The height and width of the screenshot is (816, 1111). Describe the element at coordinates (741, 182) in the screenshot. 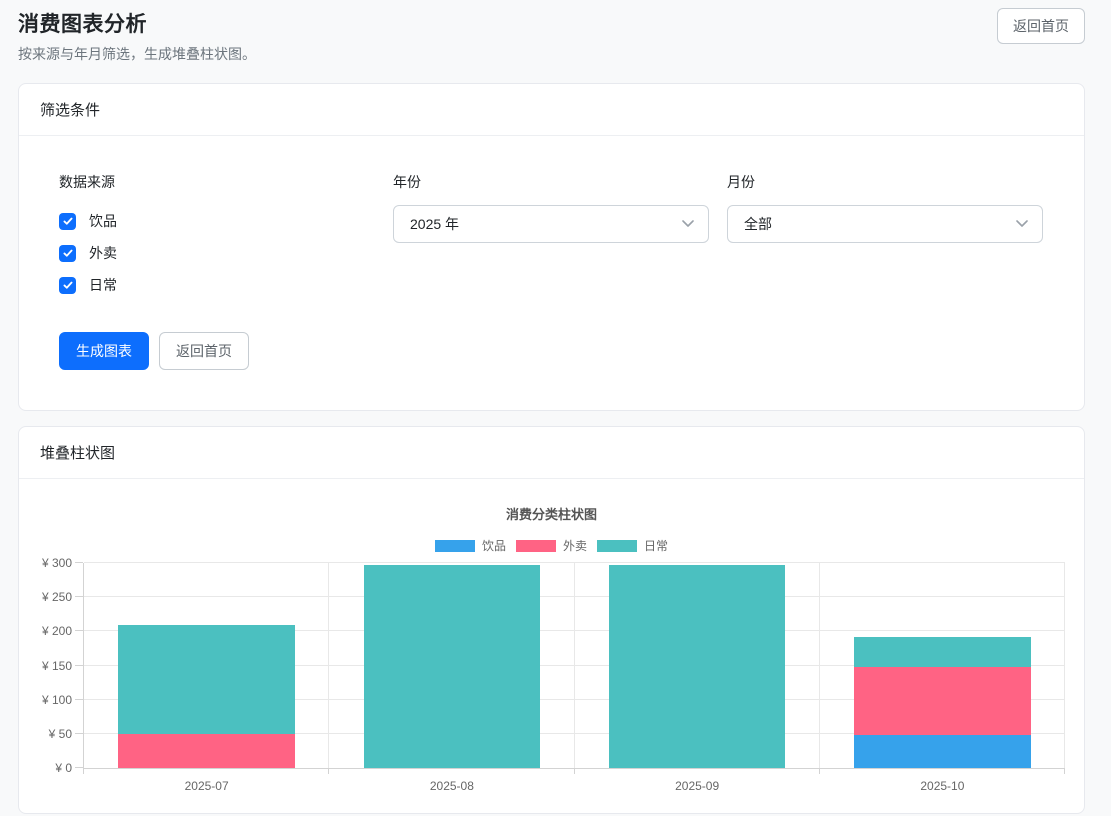

I see `month-label: 月份` at that location.